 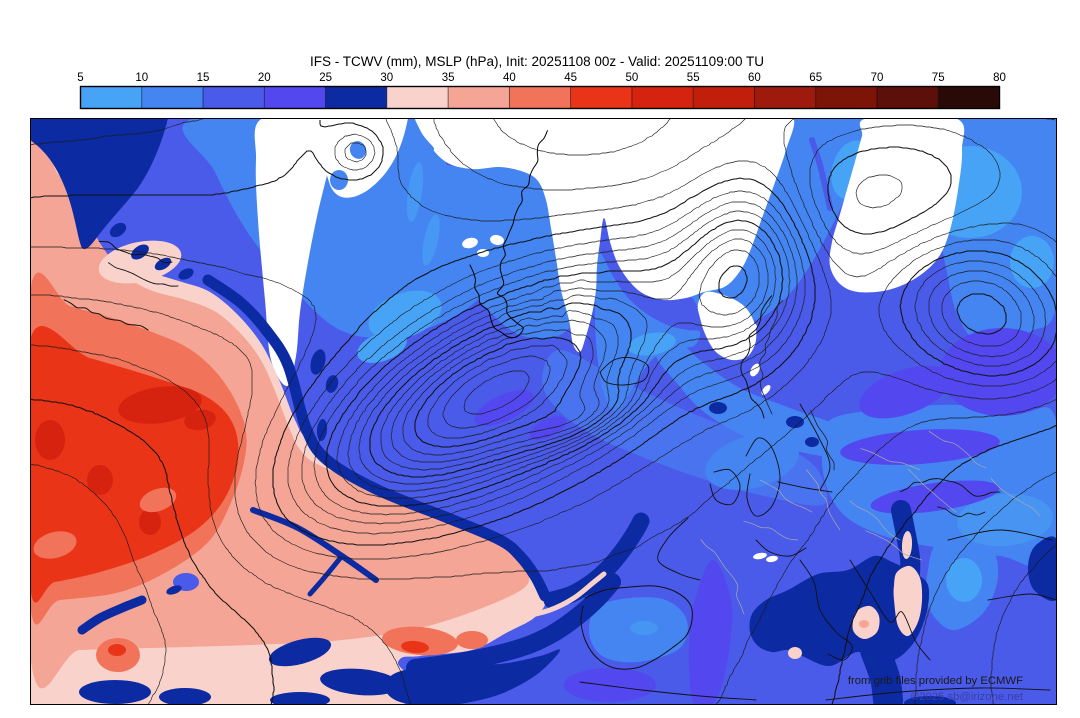 I want to click on svg-text: 60, so click(x=754, y=78).